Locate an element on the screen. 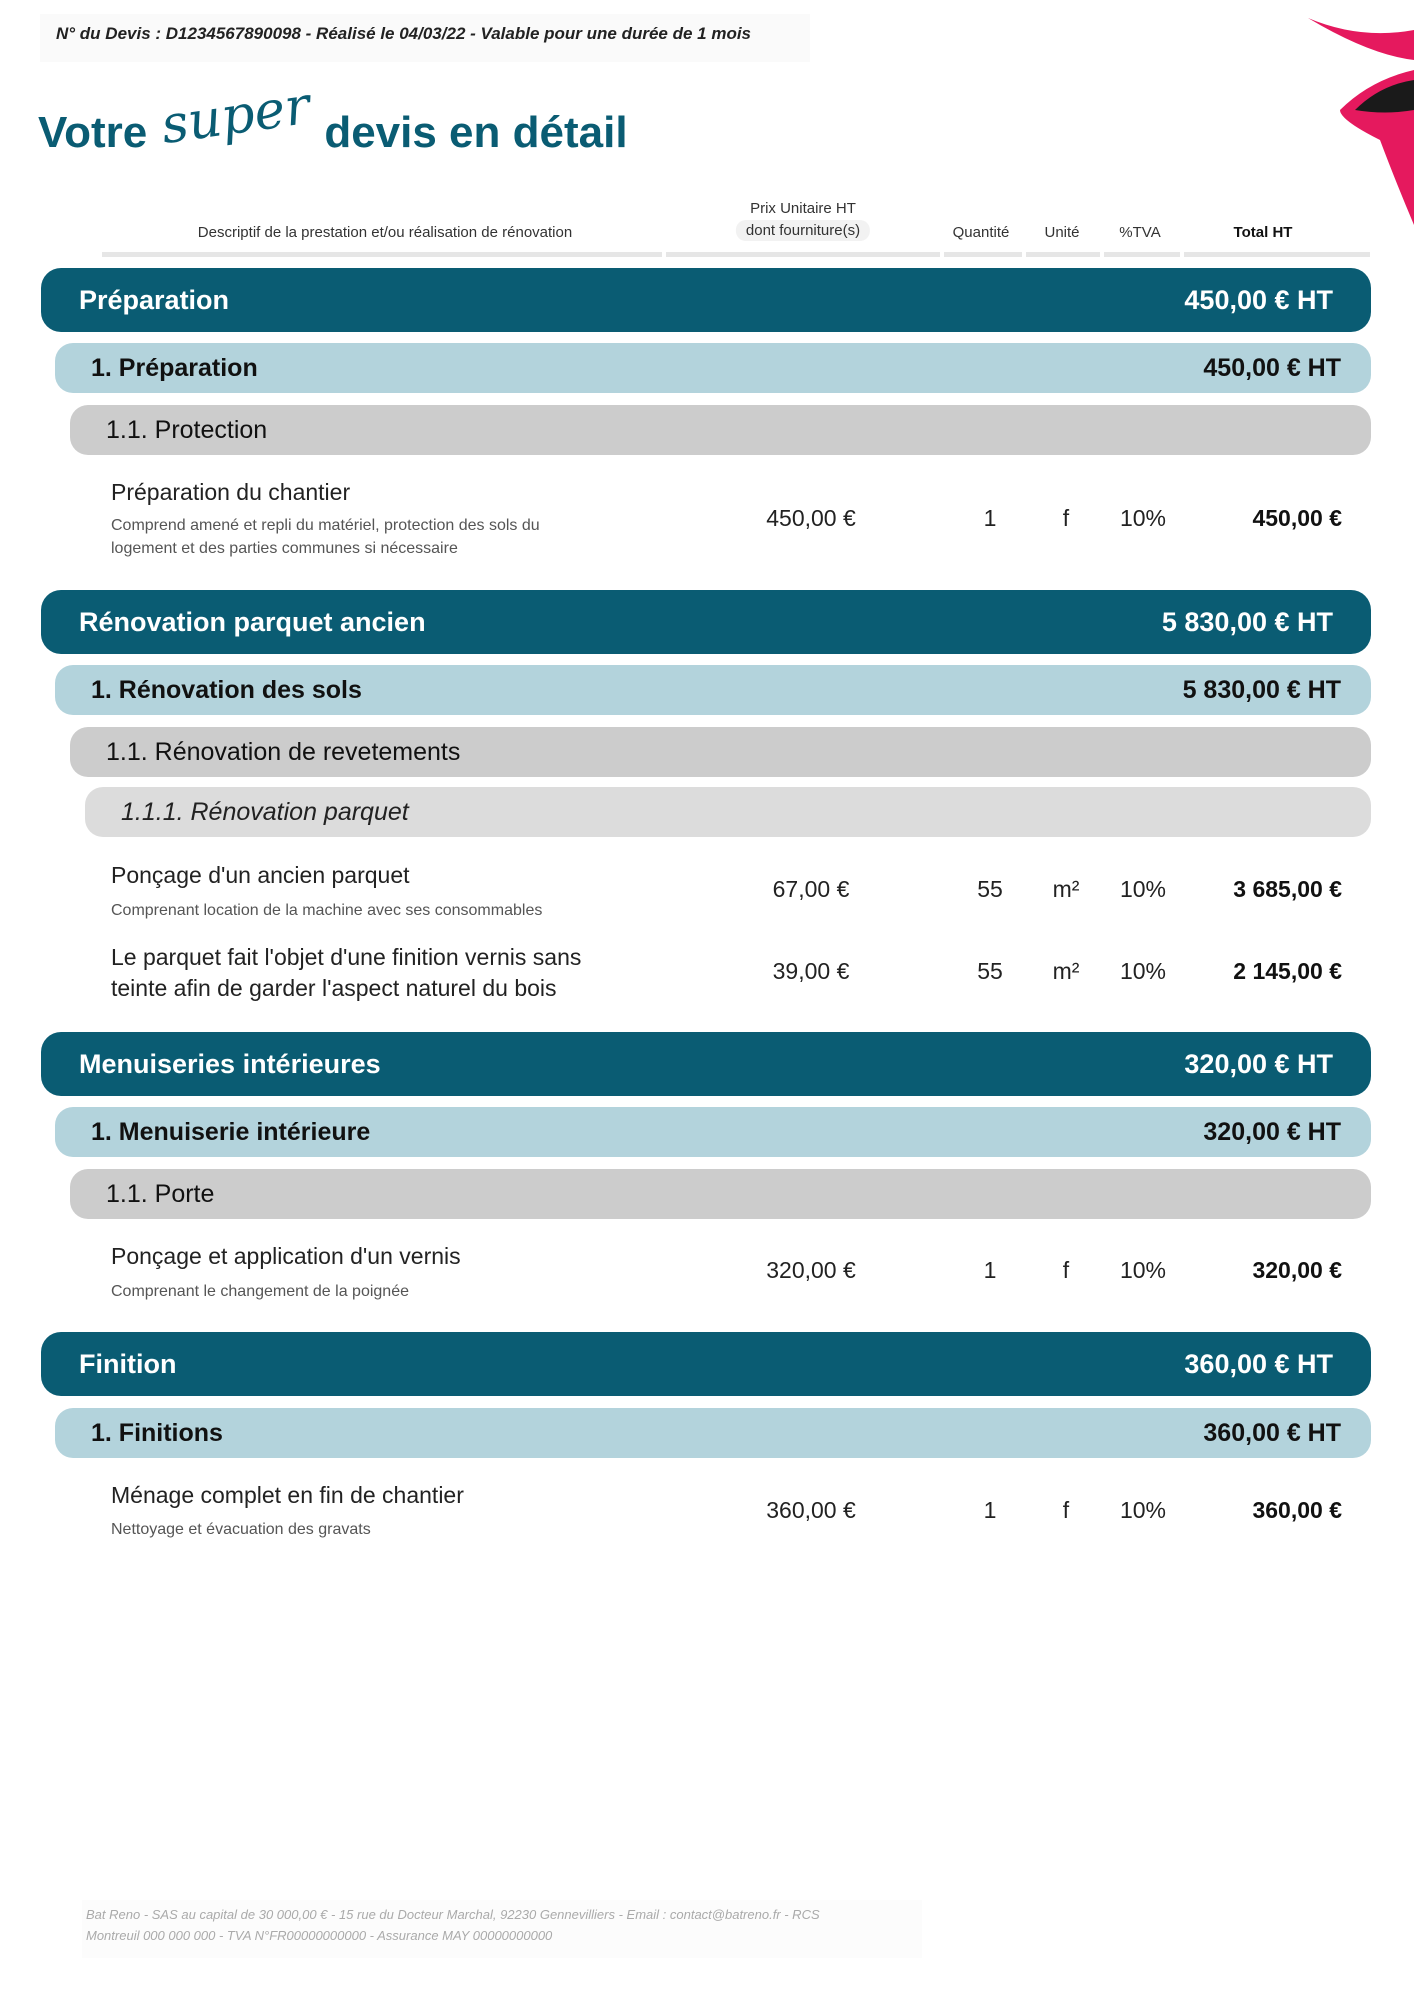  section-header: Rénovation parquet ancien 5 830,00 € HT is located at coordinates (706, 622).